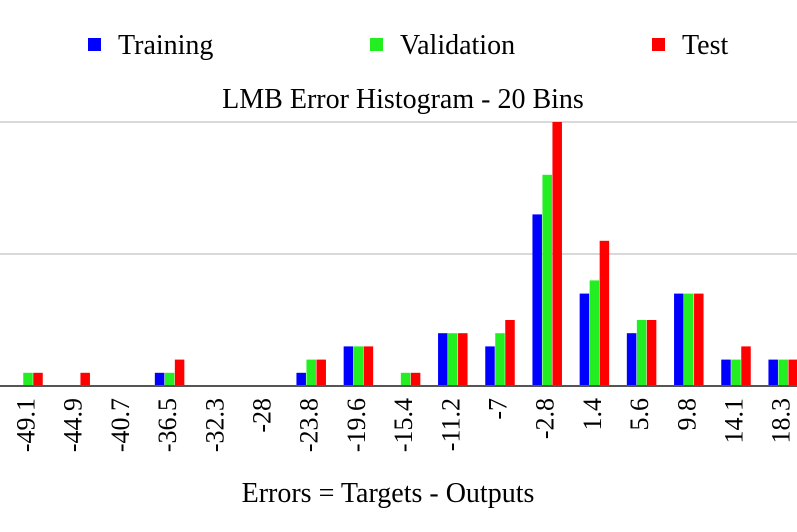  What do you see at coordinates (457, 45) in the screenshot?
I see `legend-label-validation: Validation` at bounding box center [457, 45].